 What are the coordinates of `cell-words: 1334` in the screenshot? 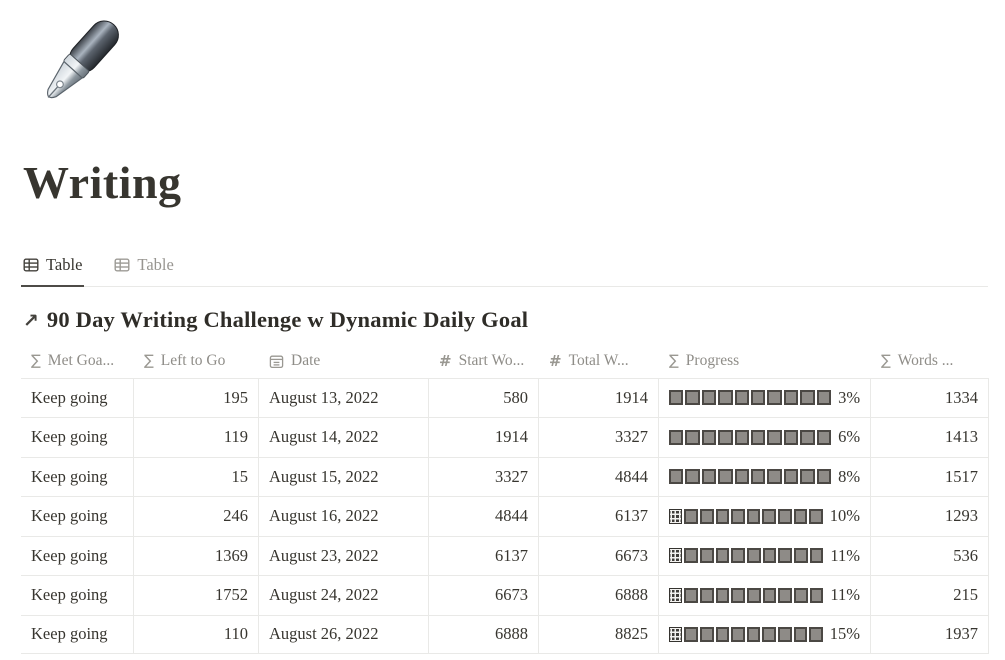 It's located at (930, 397).